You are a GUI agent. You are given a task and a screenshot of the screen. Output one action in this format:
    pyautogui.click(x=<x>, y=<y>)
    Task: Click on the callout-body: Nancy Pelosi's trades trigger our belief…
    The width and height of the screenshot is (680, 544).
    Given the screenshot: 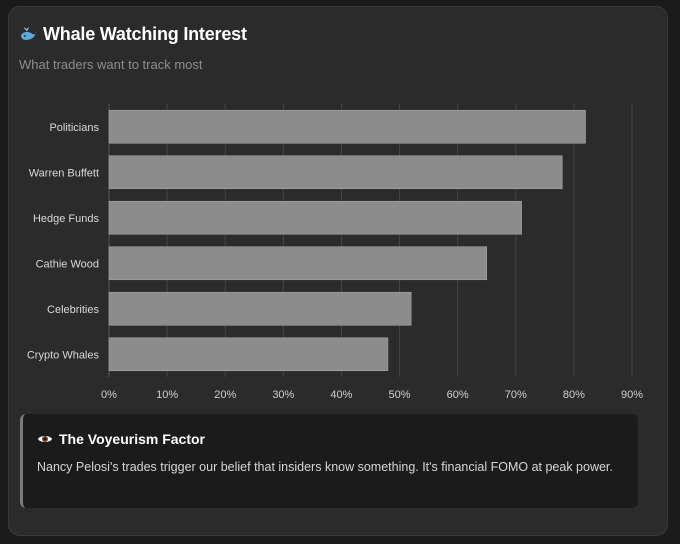 What is the action you would take?
    pyautogui.click(x=325, y=467)
    